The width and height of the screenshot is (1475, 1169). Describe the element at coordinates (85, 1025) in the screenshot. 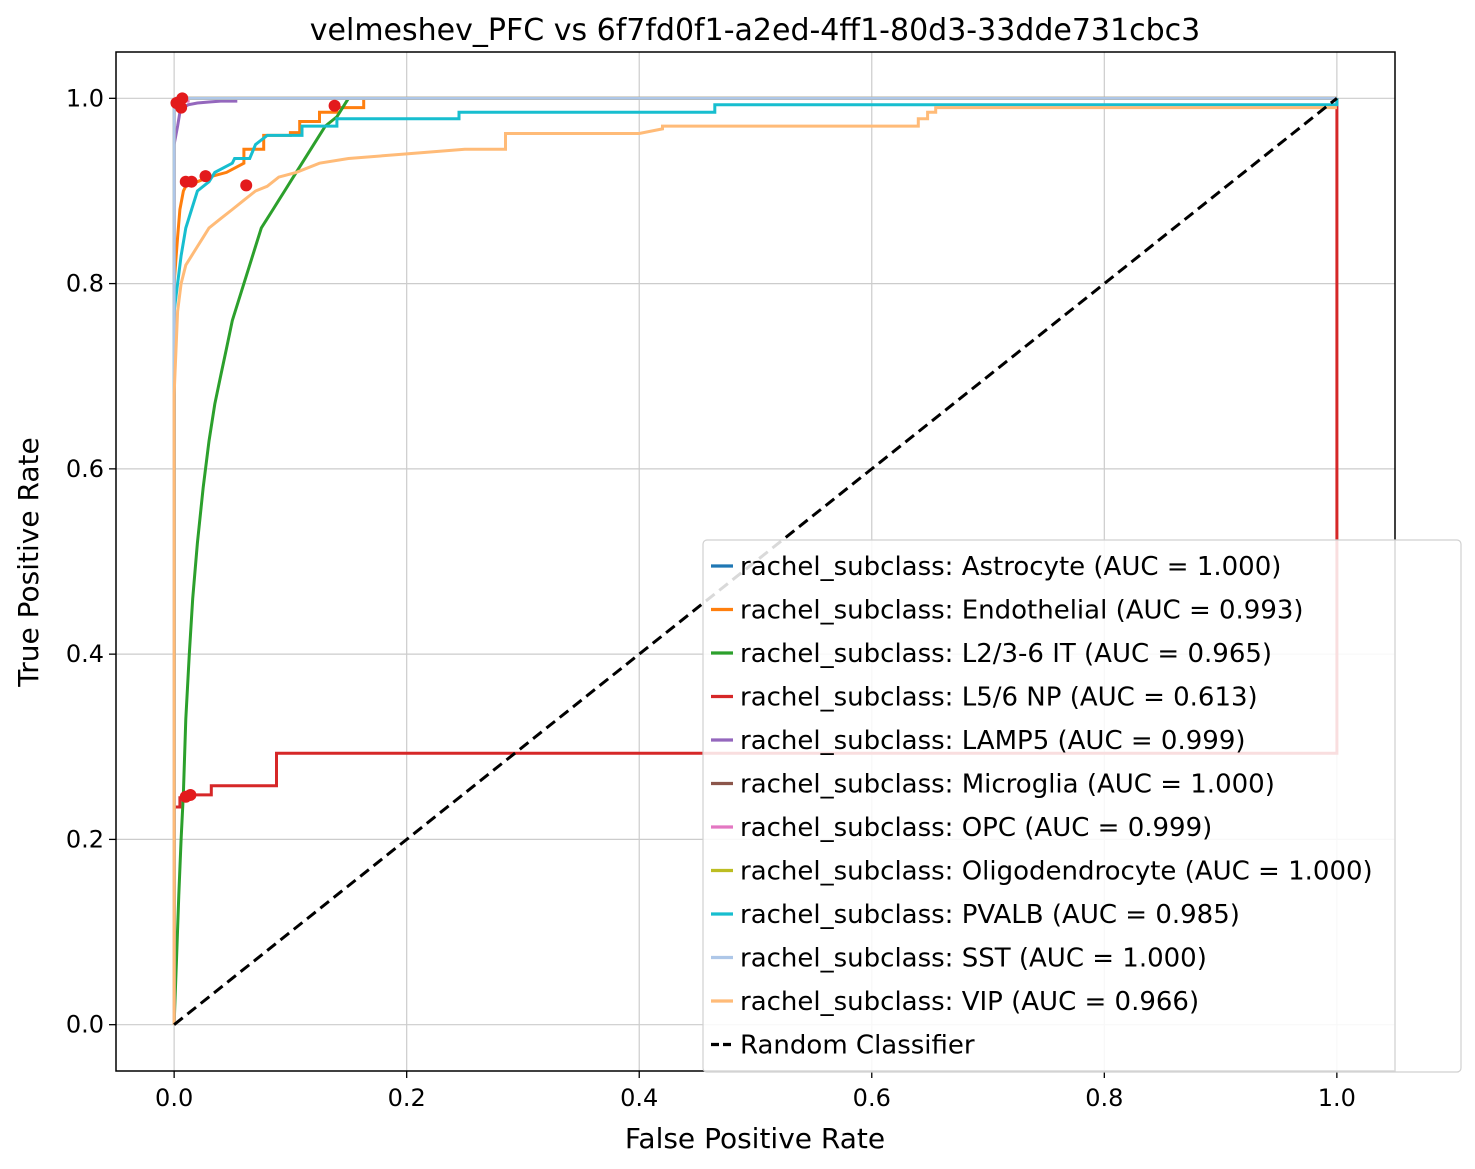

I see `y-tick-label: 0.0` at that location.